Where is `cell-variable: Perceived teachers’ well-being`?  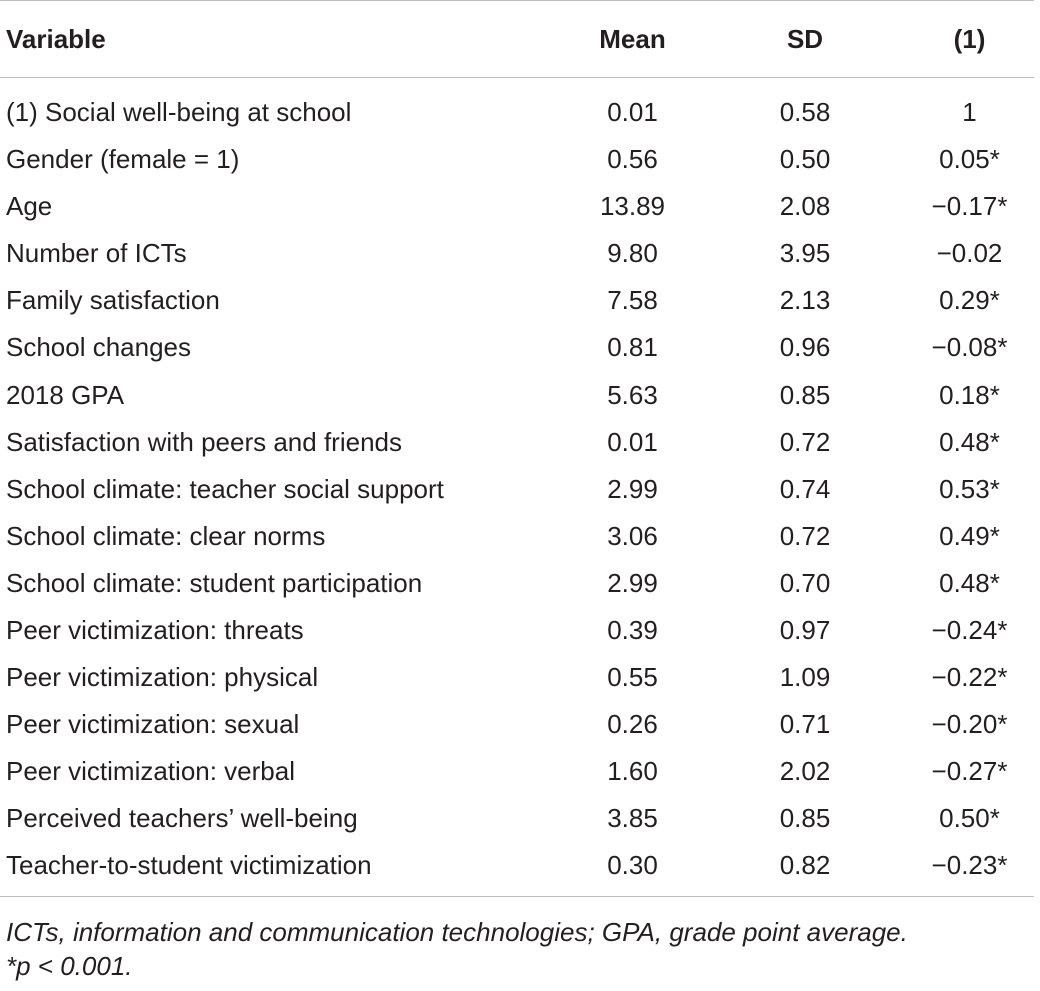
cell-variable: Perceived teachers’ well-being is located at coordinates (182, 818).